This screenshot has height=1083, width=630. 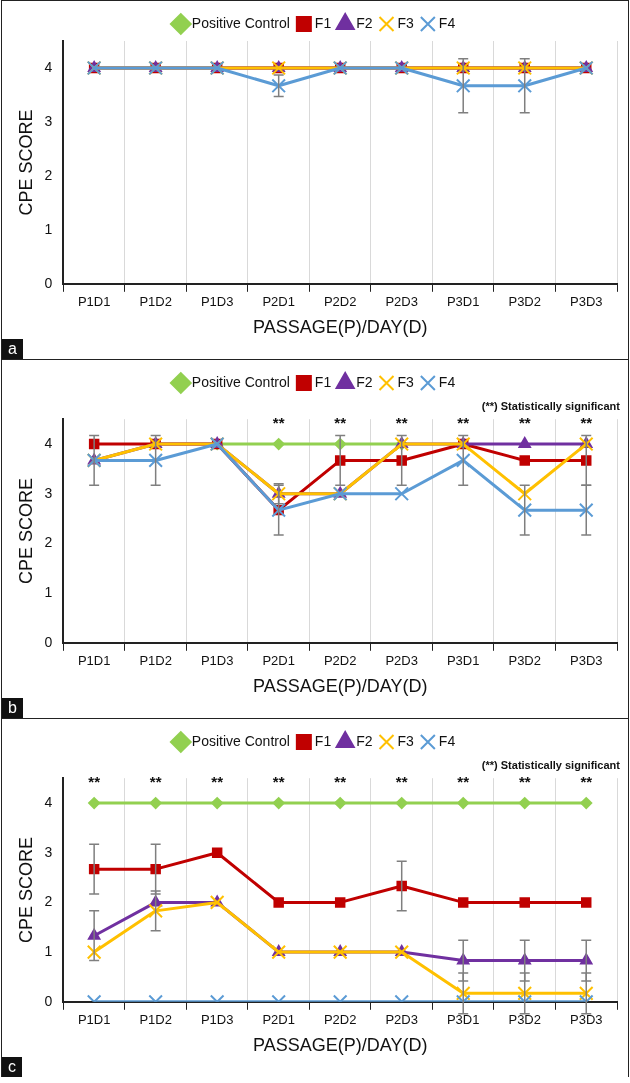 What do you see at coordinates (12, 1067) in the screenshot?
I see `text: c` at bounding box center [12, 1067].